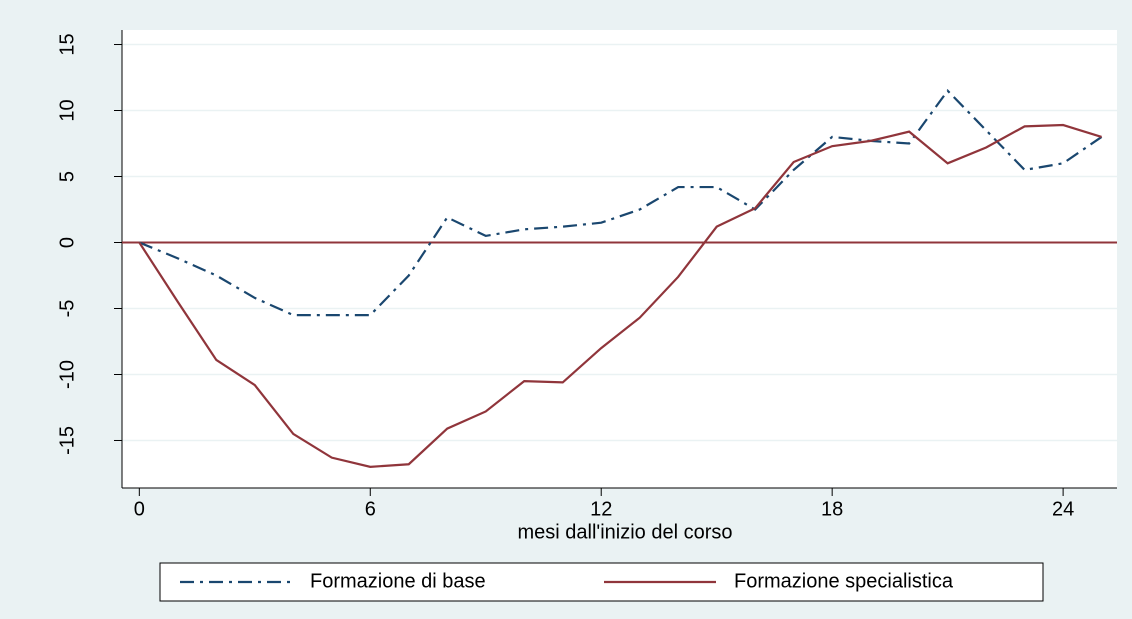  What do you see at coordinates (67, 309) in the screenshot?
I see `y-tick-label: -5` at bounding box center [67, 309].